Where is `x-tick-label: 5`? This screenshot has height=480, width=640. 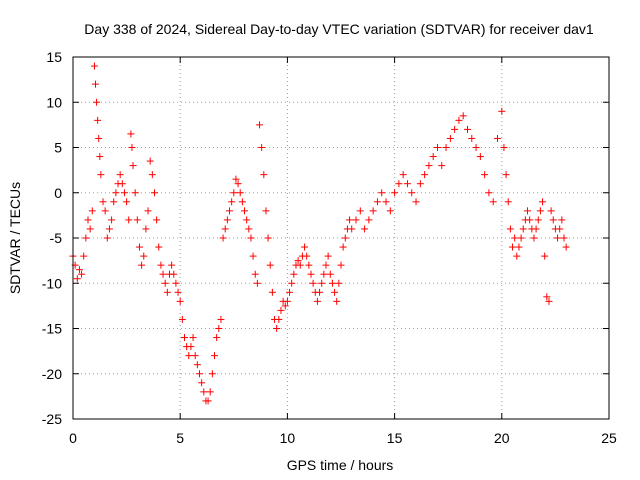 x-tick-label: 5 is located at coordinates (180, 438).